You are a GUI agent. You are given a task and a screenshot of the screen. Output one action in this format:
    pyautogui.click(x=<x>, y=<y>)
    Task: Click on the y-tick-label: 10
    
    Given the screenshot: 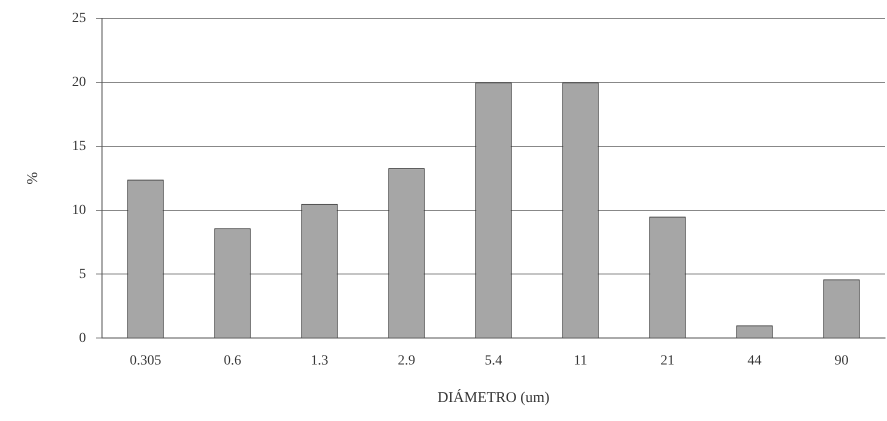 What is the action you would take?
    pyautogui.click(x=79, y=210)
    